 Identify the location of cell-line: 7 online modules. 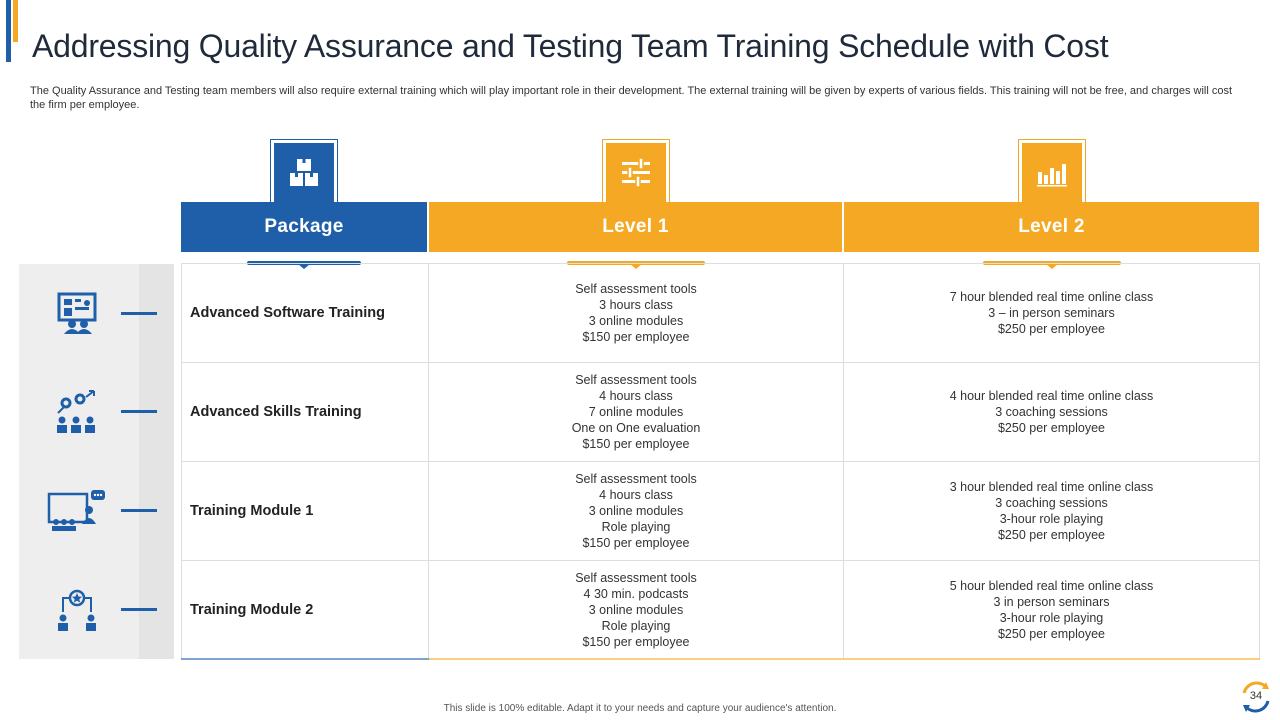
(636, 412).